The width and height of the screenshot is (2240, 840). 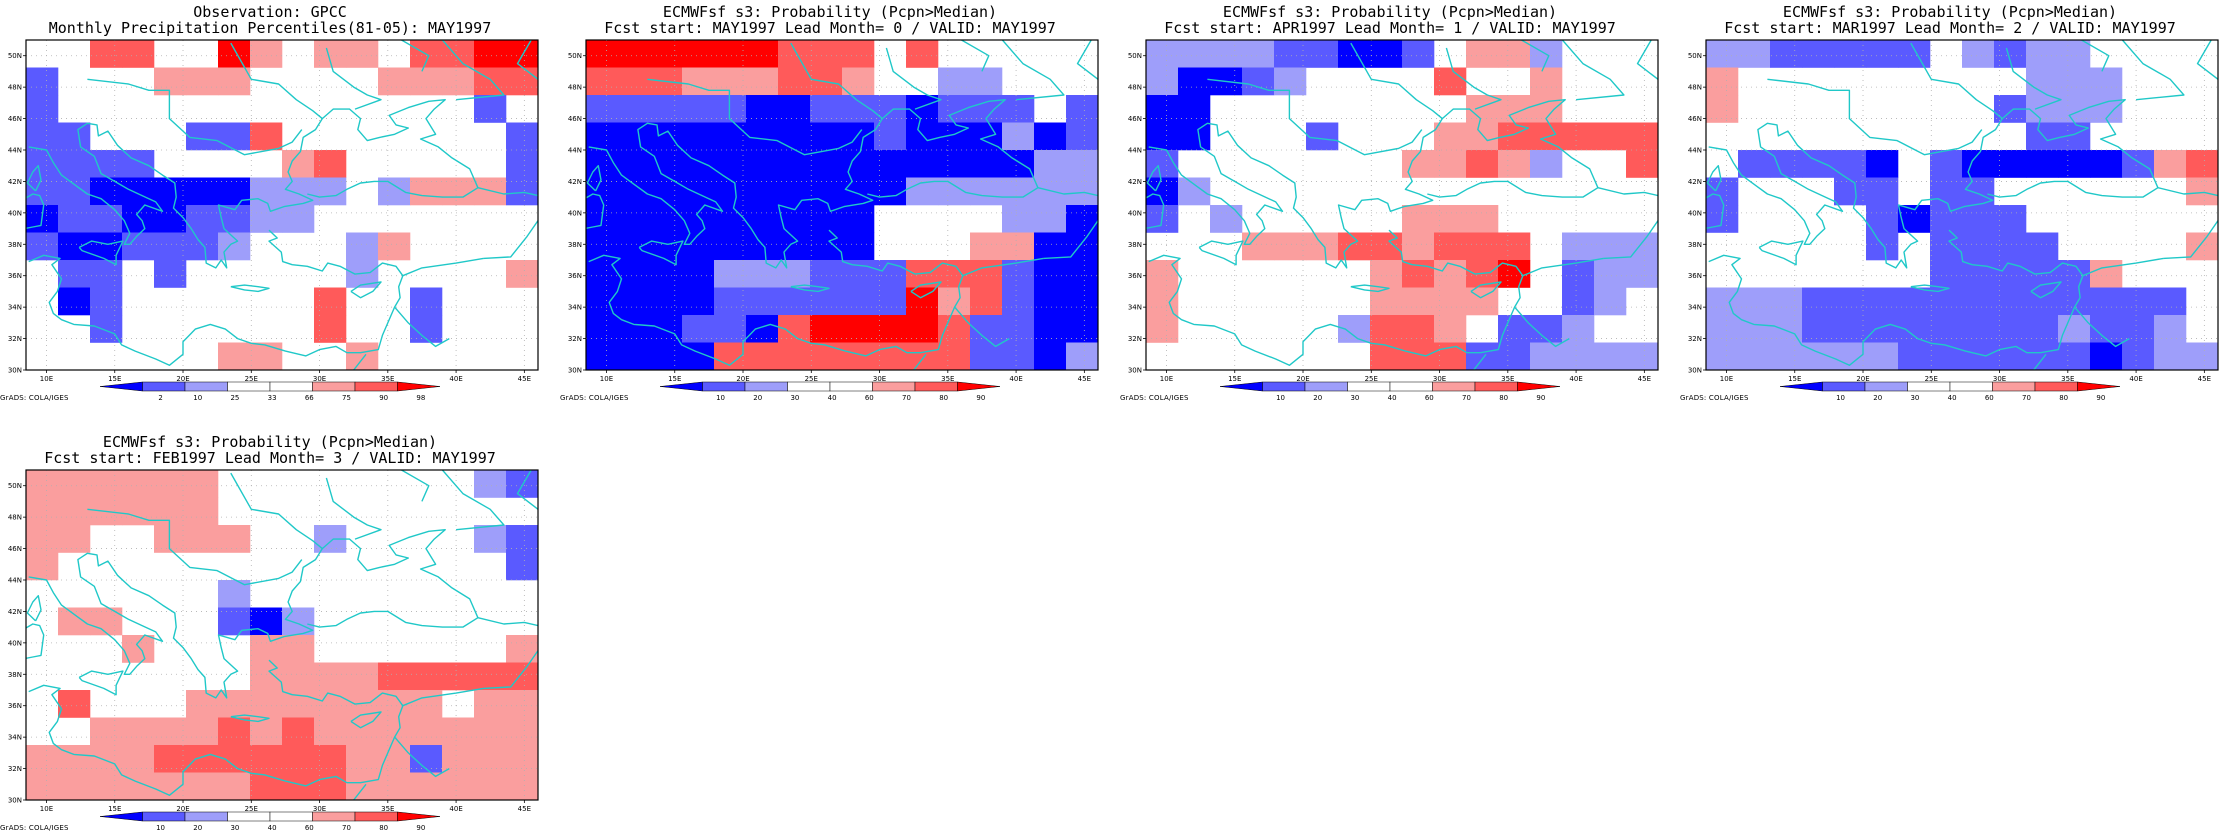 What do you see at coordinates (34, 828) in the screenshot?
I see `grads-credit: GrADS: COLA/IGES` at bounding box center [34, 828].